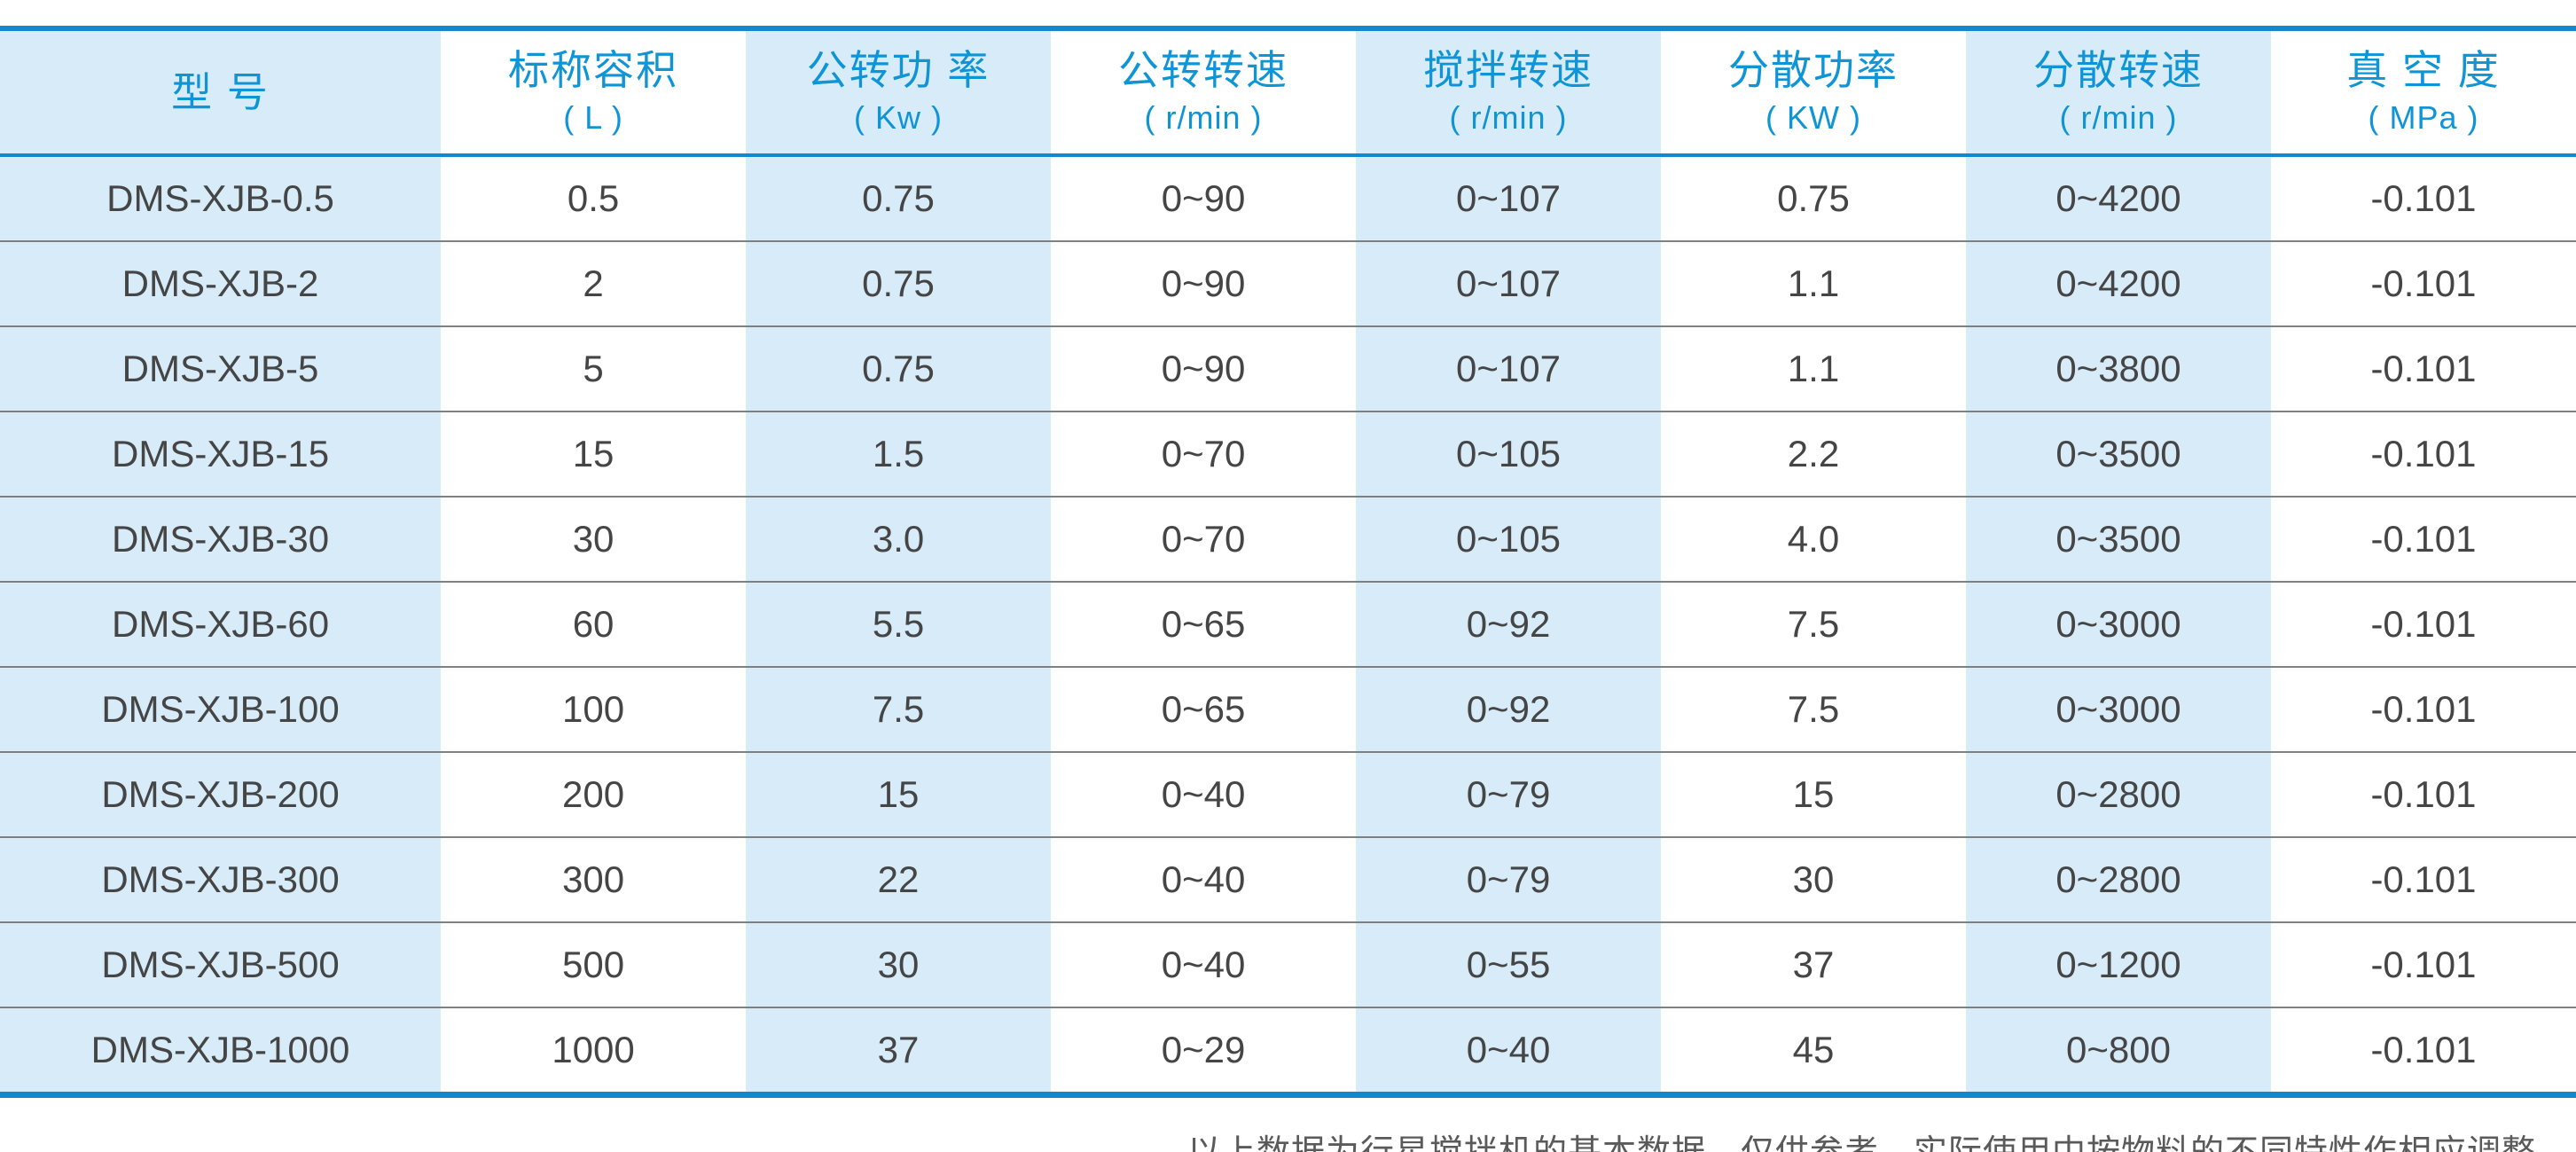 Image resolution: width=2576 pixels, height=1152 pixels. Describe the element at coordinates (1508, 965) in the screenshot. I see `value-cell: 0~55` at that location.